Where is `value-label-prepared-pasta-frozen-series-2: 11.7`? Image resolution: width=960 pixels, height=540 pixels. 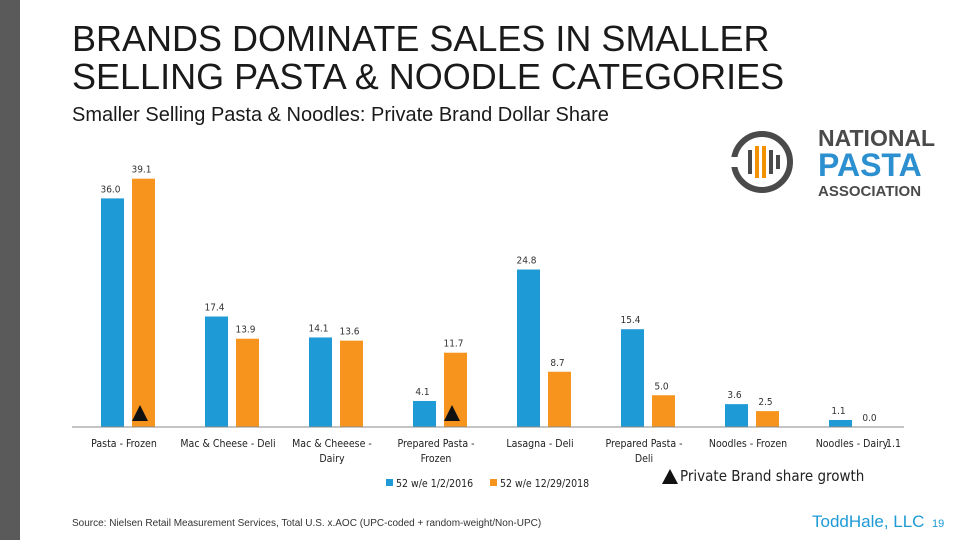
value-label-prepared-pasta-frozen-series-2: 11.7 is located at coordinates (453, 344).